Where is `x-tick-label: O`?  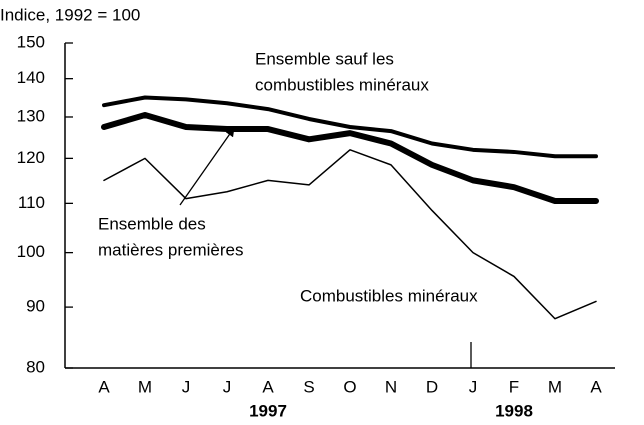 x-tick-label: O is located at coordinates (349, 386).